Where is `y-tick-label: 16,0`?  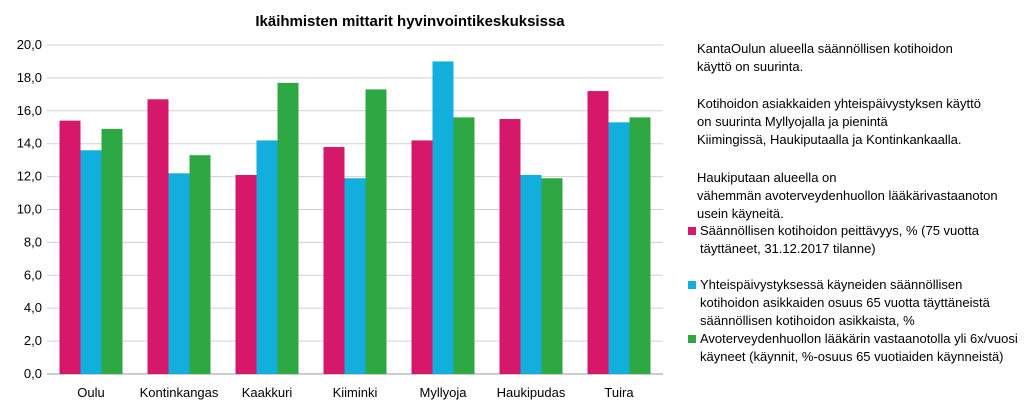
y-tick-label: 16,0 is located at coordinates (29, 110).